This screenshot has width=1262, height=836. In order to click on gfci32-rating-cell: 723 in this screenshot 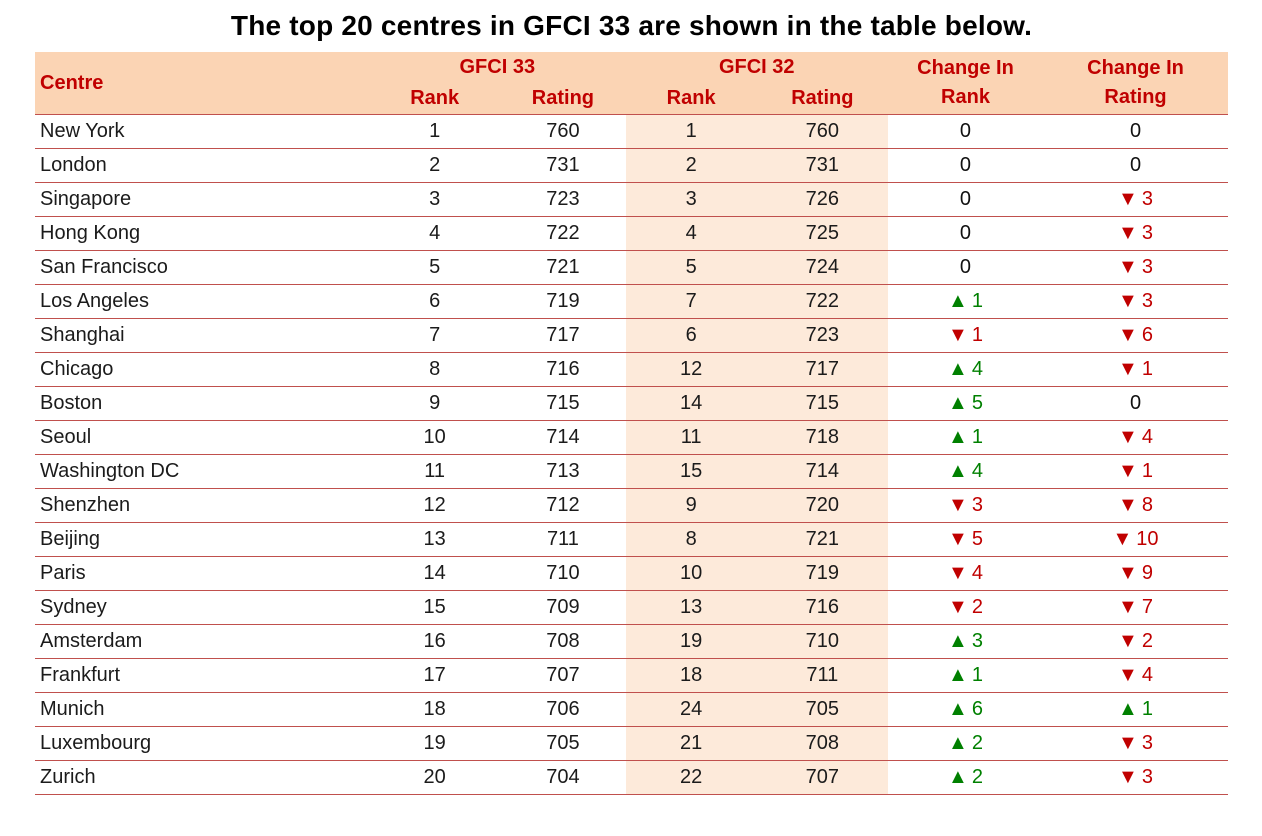, I will do `click(822, 335)`.